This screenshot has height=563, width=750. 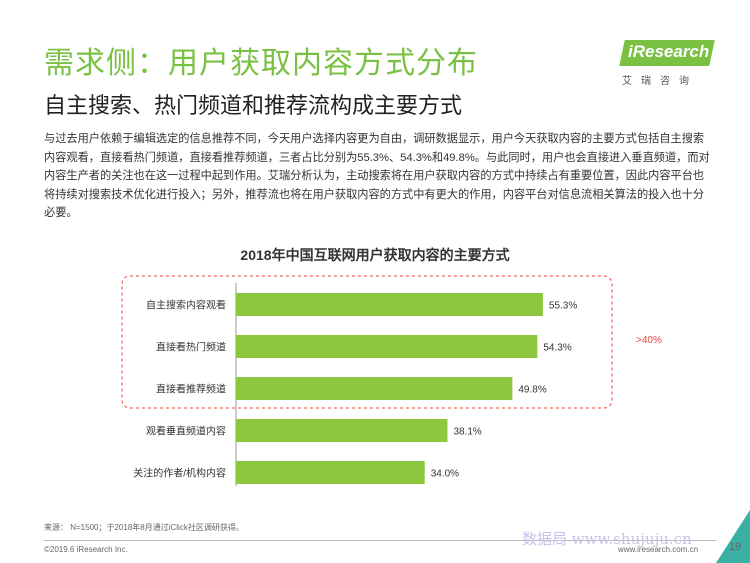 I want to click on watermark: 数据局 www.shujuju.cn, so click(x=607, y=539).